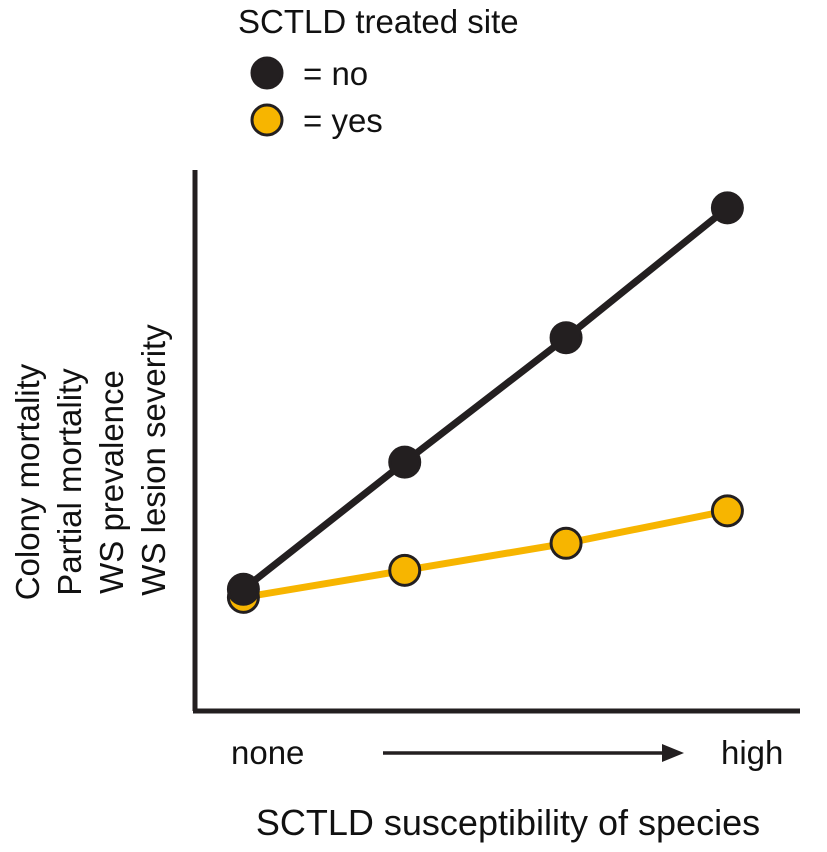 The height and width of the screenshot is (852, 827). I want to click on y-label-line-1: Colony mortality, so click(27, 481).